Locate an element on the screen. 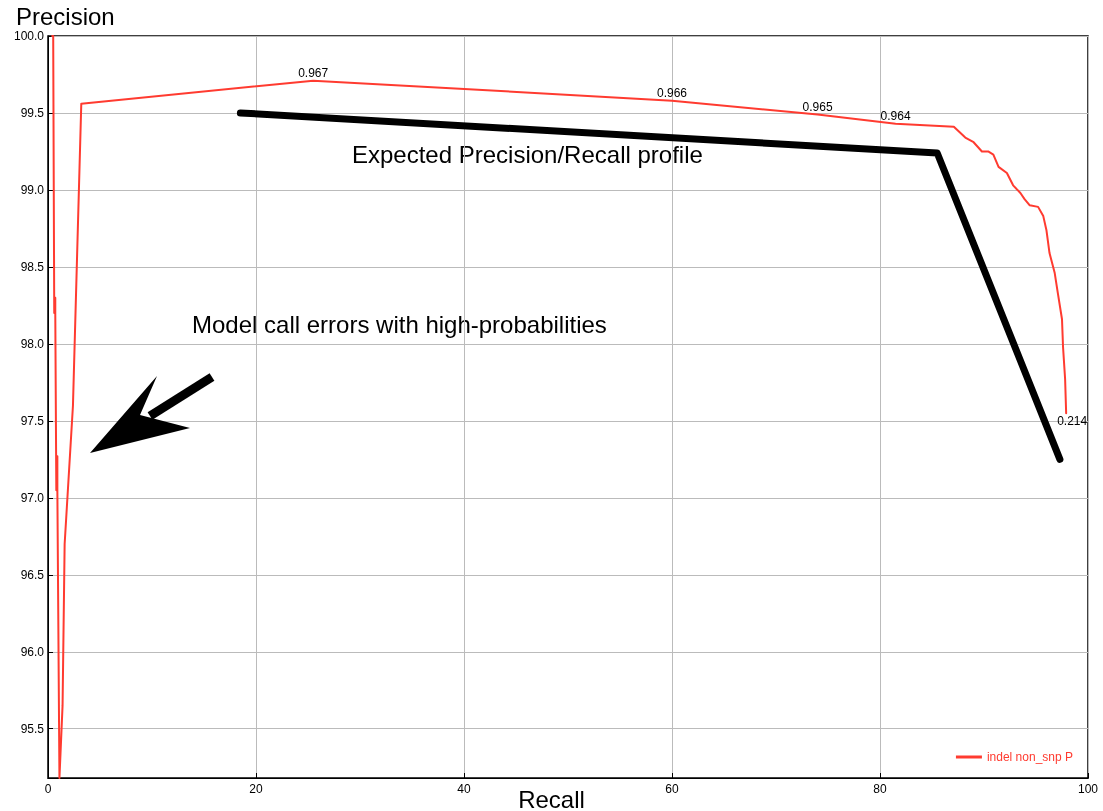 The width and height of the screenshot is (1103, 811). annotation: Model call errors with high-probabilities is located at coordinates (399, 324).